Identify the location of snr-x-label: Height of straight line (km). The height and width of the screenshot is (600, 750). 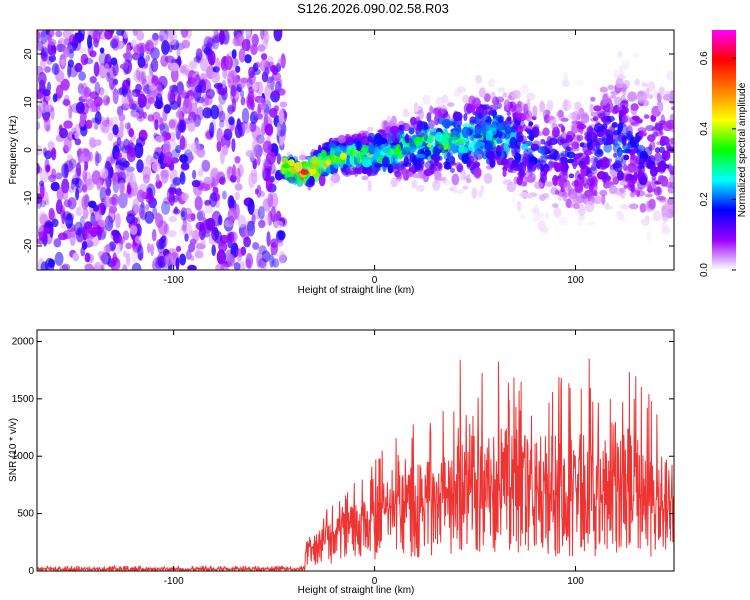
(356, 590).